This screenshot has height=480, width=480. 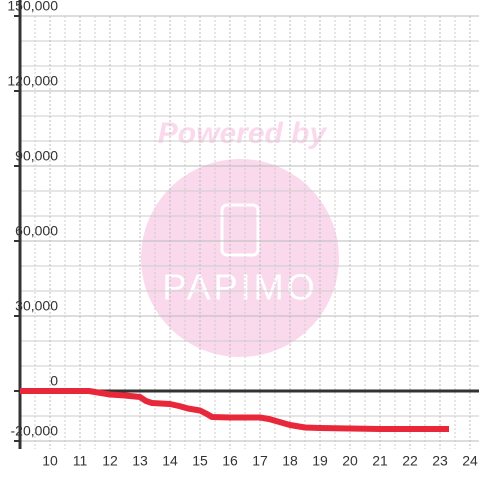 I want to click on y-tick-label: 90,000, so click(x=36, y=156).